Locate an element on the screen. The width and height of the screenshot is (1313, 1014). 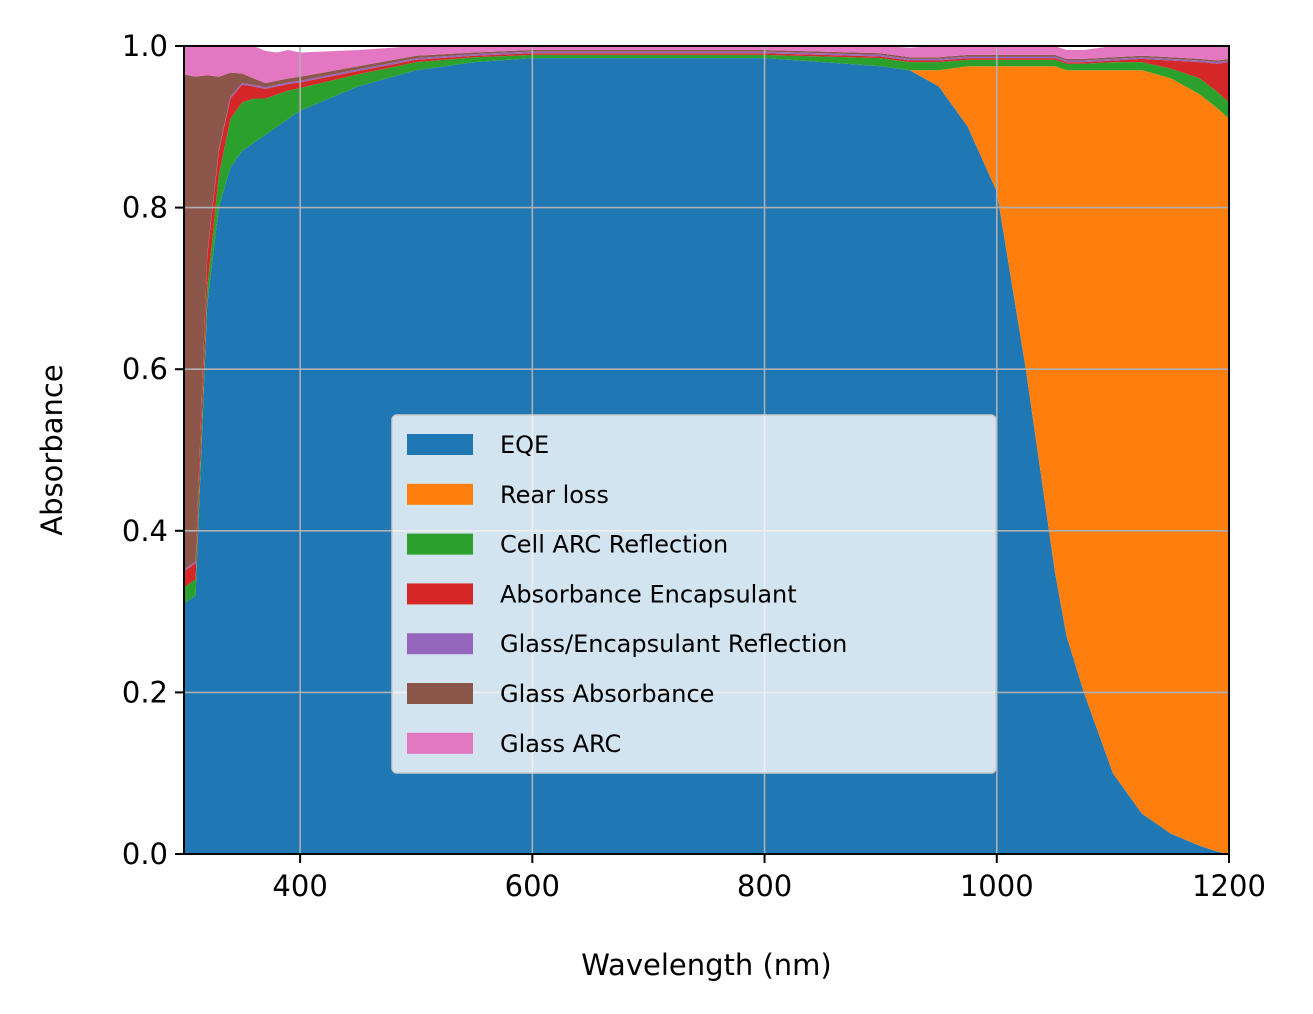
legend-label-cell-arc-reflection: Cell ARC Reflection is located at coordinates (614, 545).